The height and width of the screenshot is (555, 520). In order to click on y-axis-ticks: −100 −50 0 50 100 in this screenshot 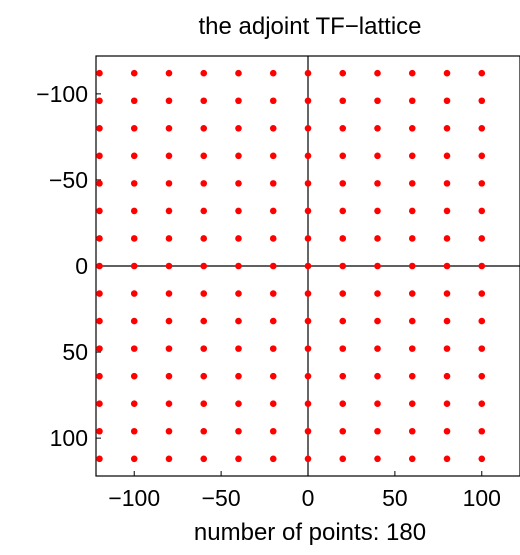, I will do `click(68, 266)`.